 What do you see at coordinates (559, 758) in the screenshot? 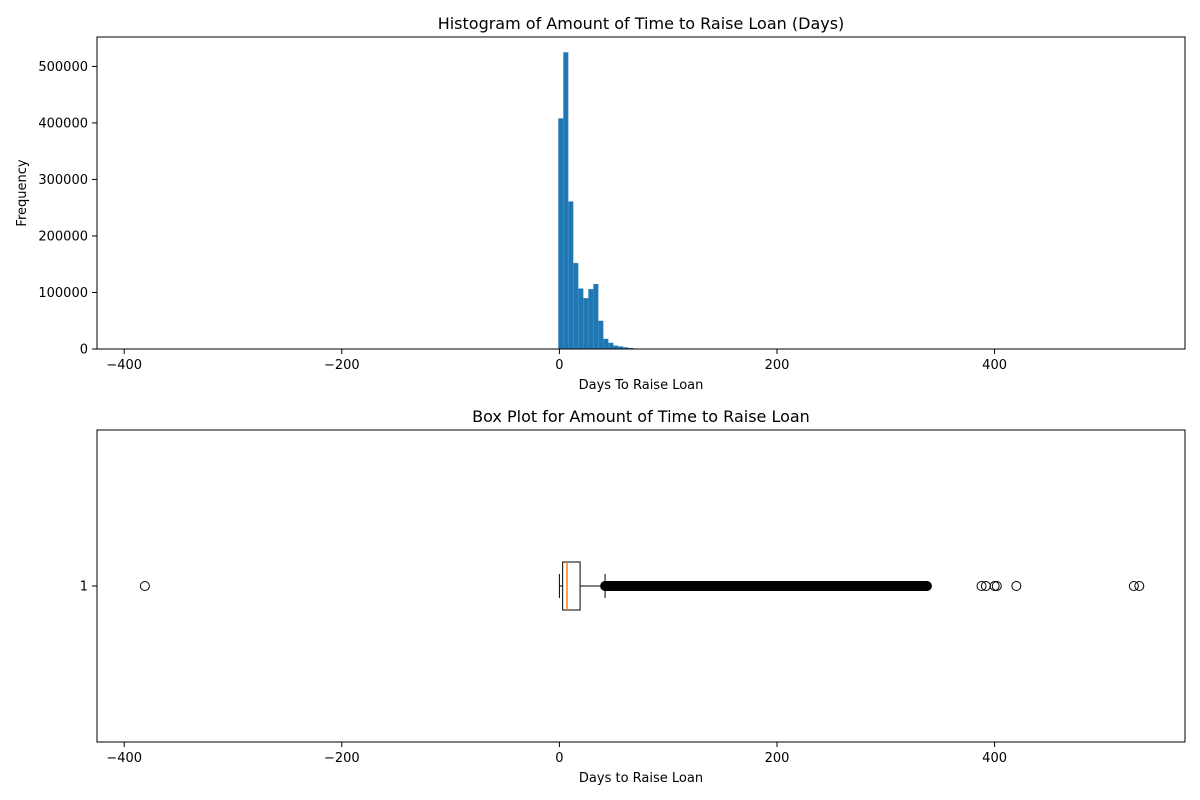
I see `boxplot-x-tick-label: 0` at bounding box center [559, 758].